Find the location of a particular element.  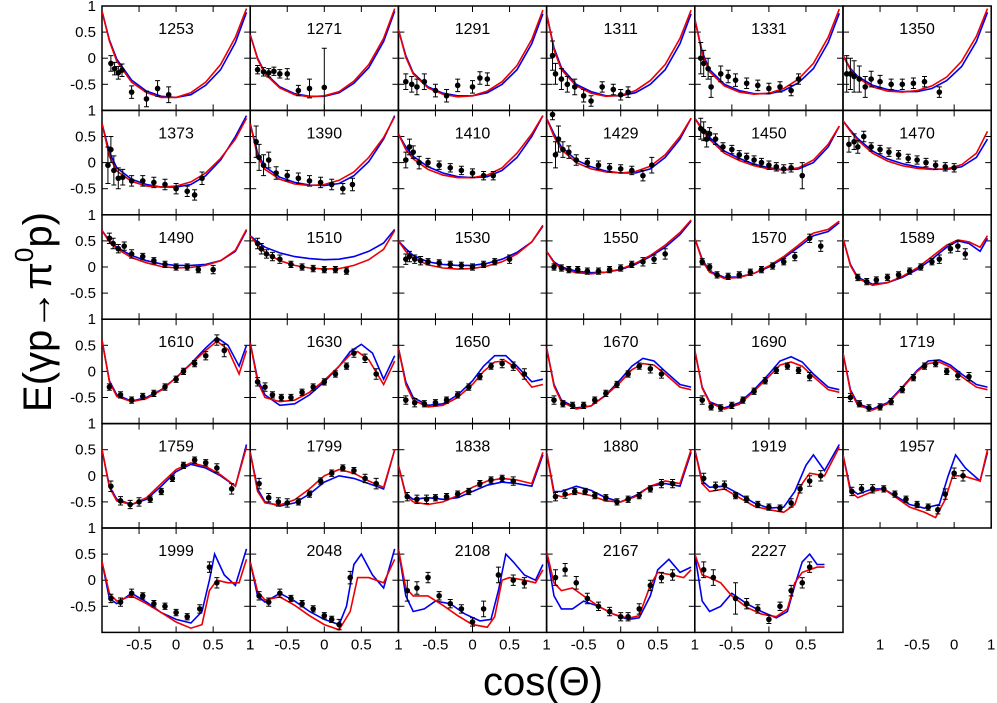

panel: 1331 is located at coordinates (769, 58).